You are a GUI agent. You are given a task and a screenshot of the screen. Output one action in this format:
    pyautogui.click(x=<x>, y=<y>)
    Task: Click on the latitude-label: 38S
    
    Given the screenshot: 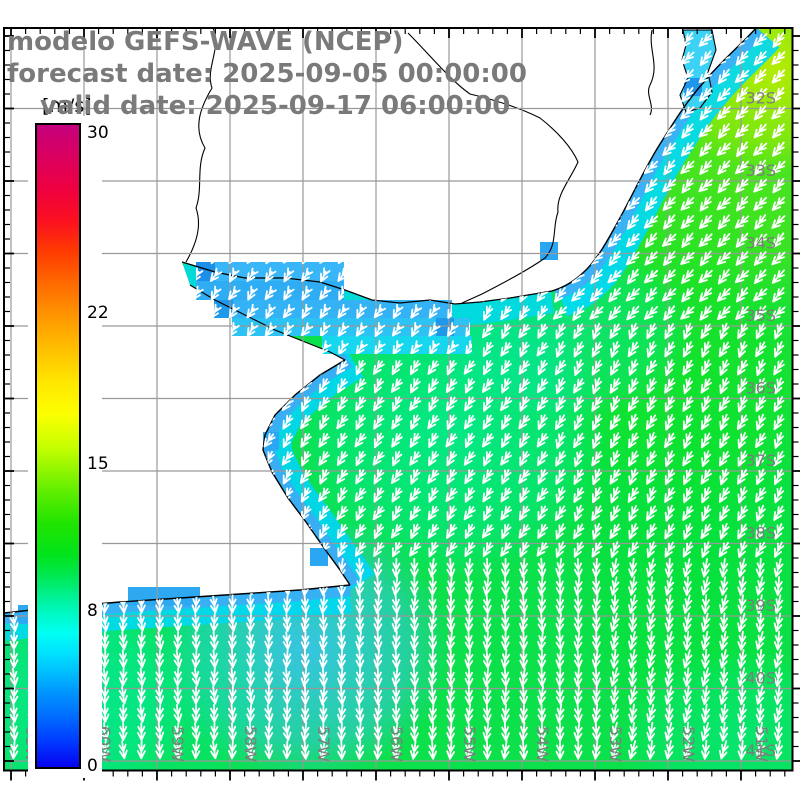 What is the action you would take?
    pyautogui.click(x=760, y=533)
    